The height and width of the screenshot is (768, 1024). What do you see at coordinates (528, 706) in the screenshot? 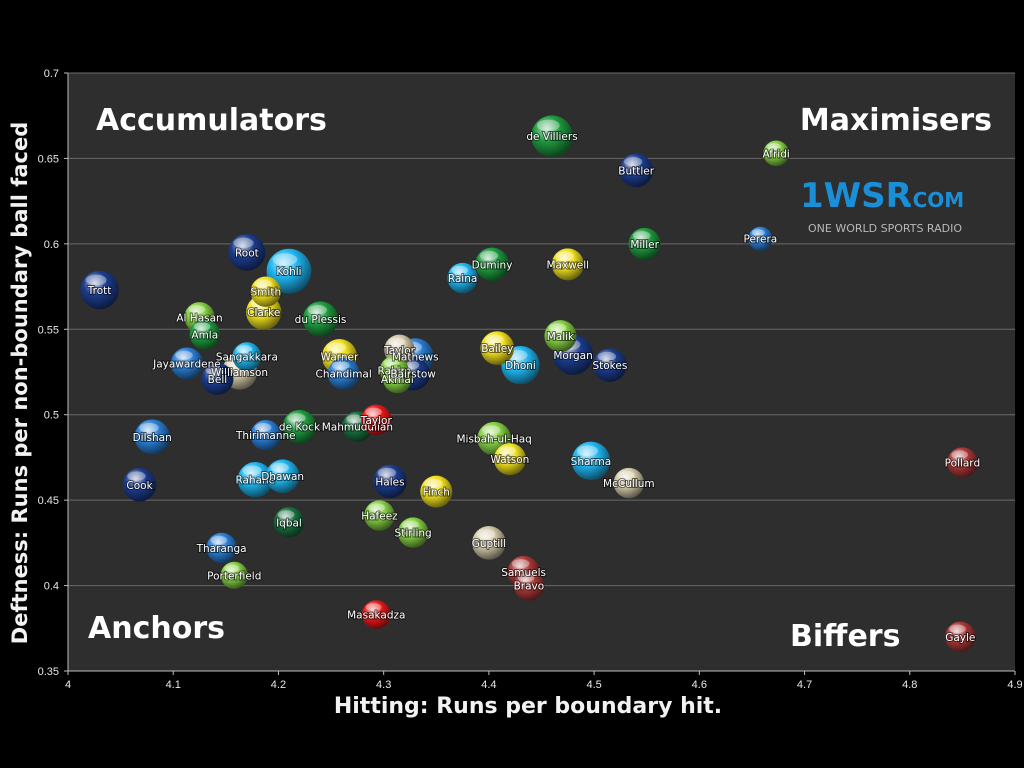
I see `x-axis-title: Hitting: Runs per boundary hit.` at bounding box center [528, 706].